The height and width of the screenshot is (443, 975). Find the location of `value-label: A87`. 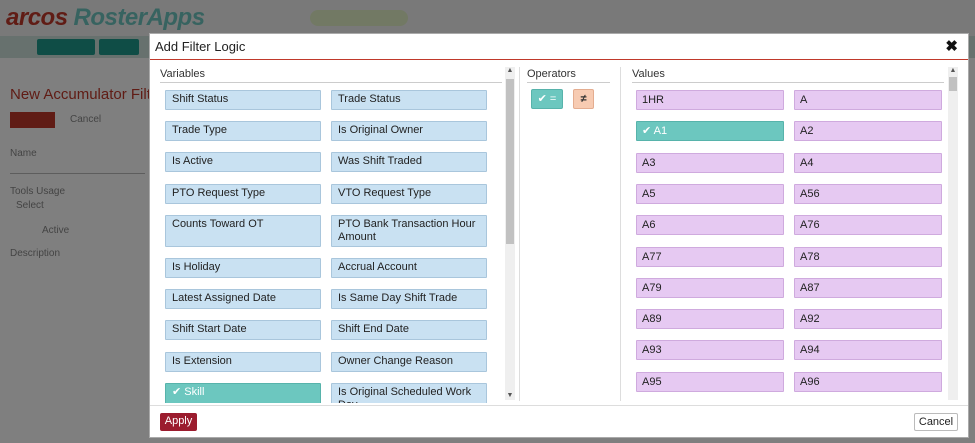

value-label: A87 is located at coordinates (810, 287).